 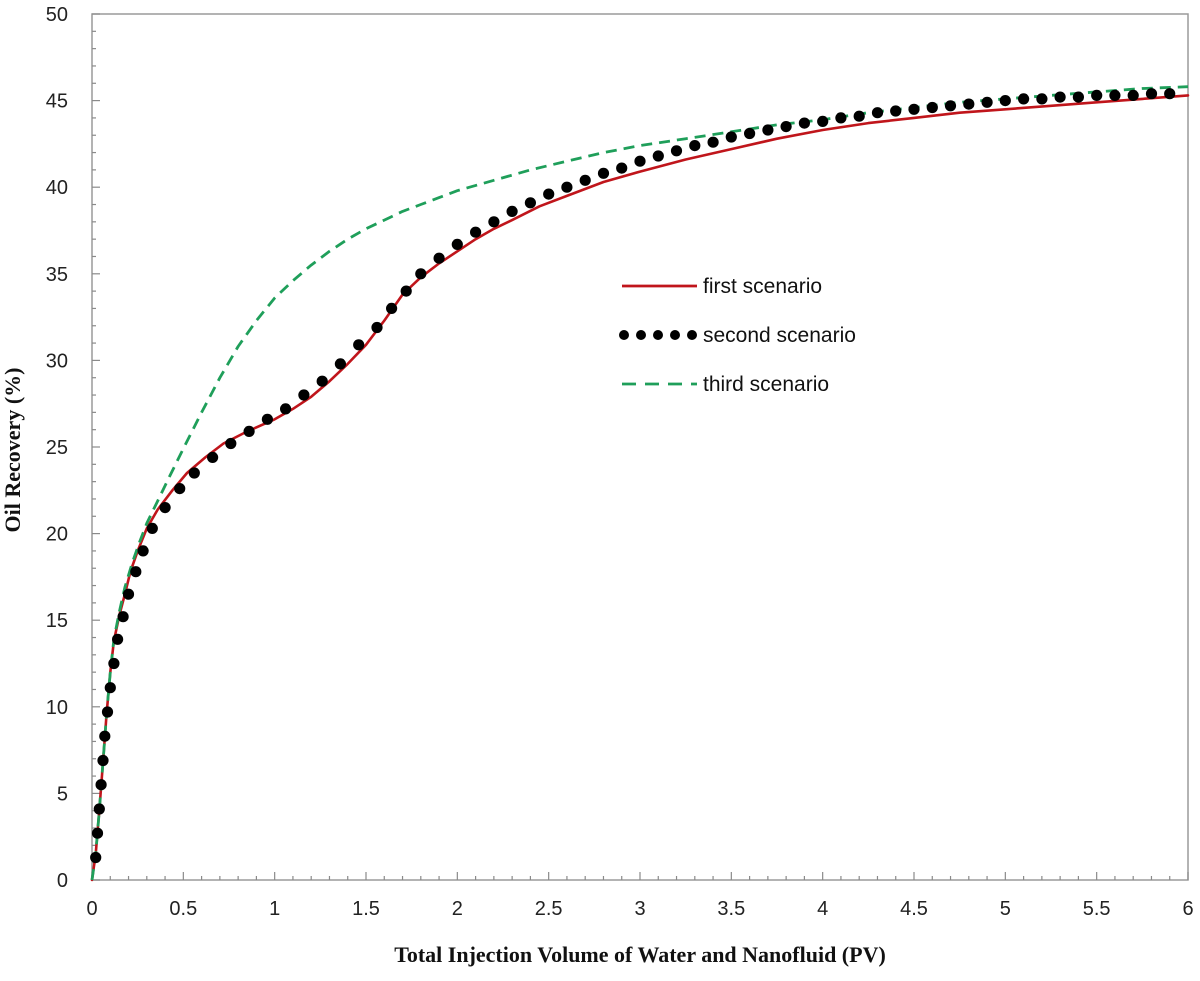 I want to click on x-tick-label: 2.5, so click(x=549, y=909).